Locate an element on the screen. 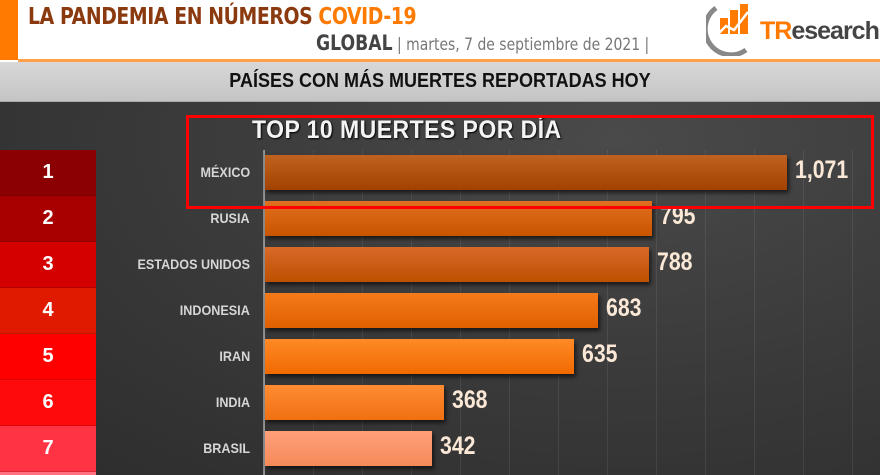 This screenshot has height=475, width=880. chart-growth-icon is located at coordinates (727, 30).